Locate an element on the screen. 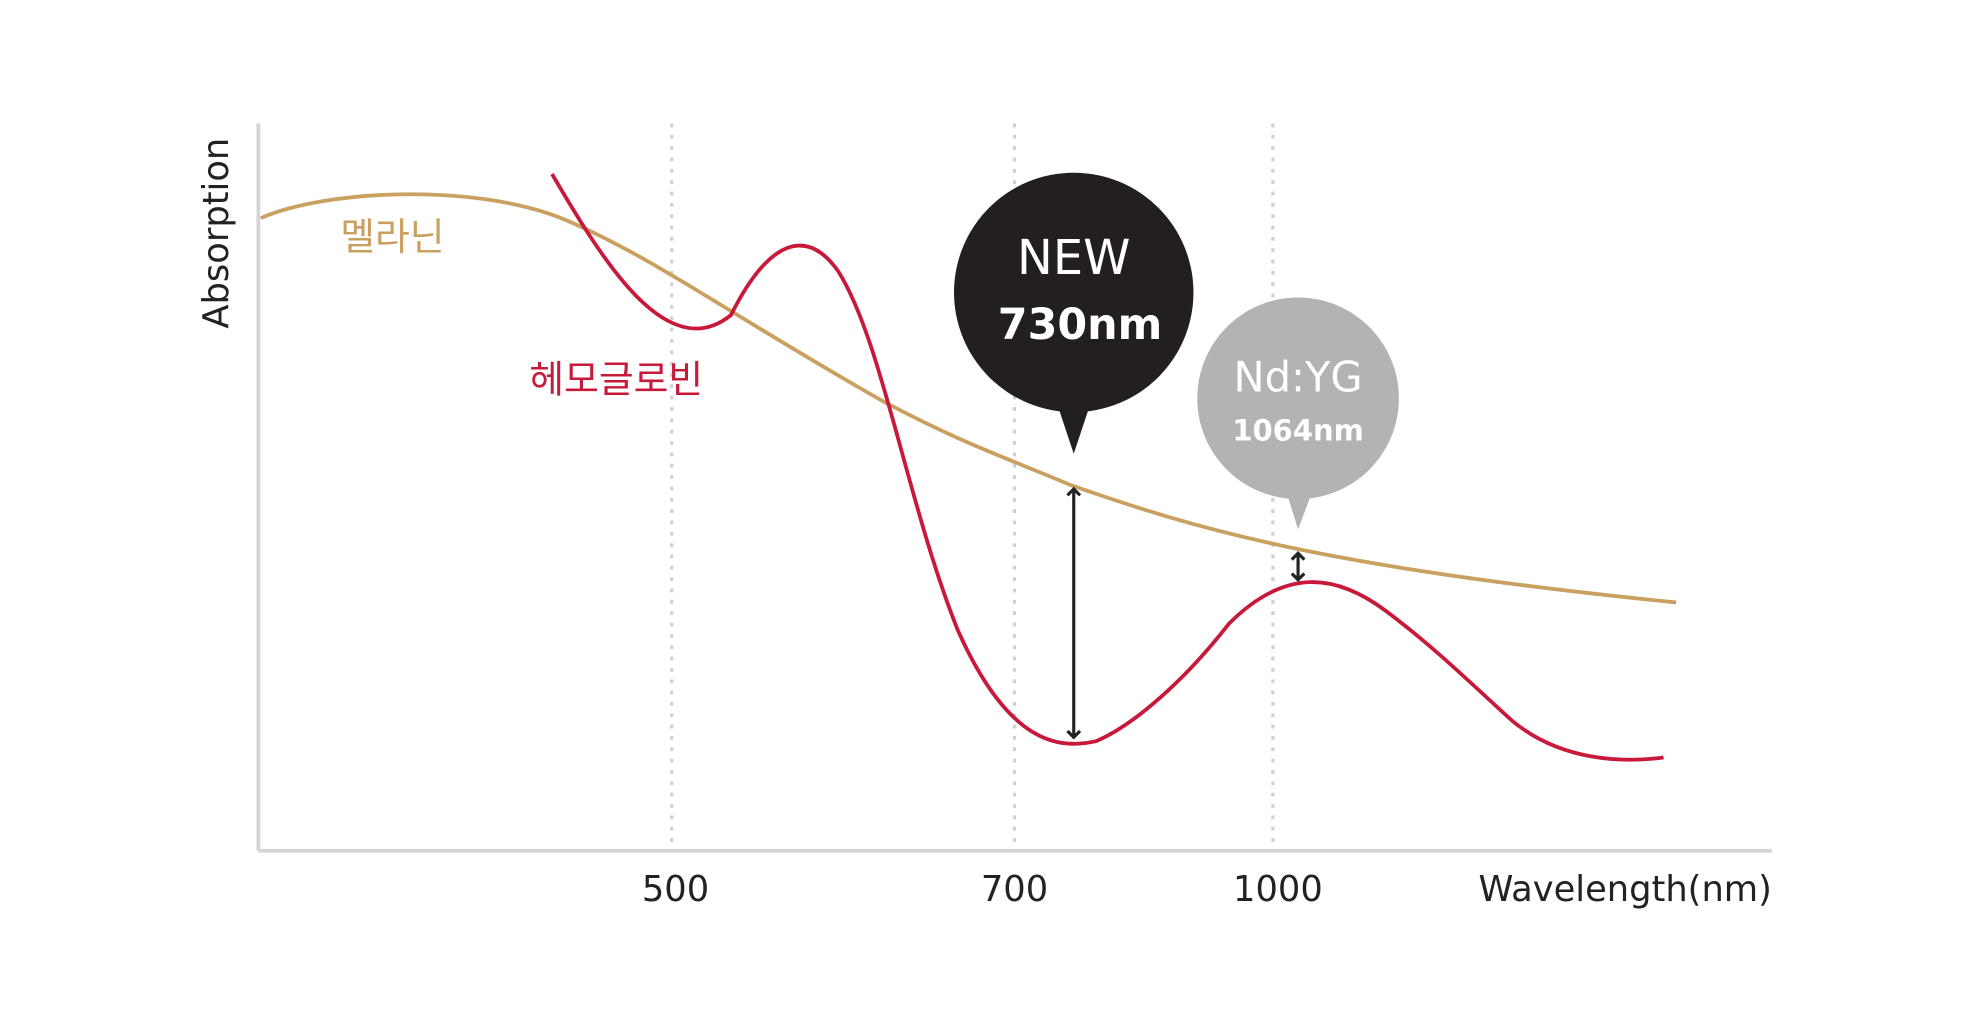 This screenshot has height=1036, width=1966. x-tick-label: 1000 is located at coordinates (1278, 889).